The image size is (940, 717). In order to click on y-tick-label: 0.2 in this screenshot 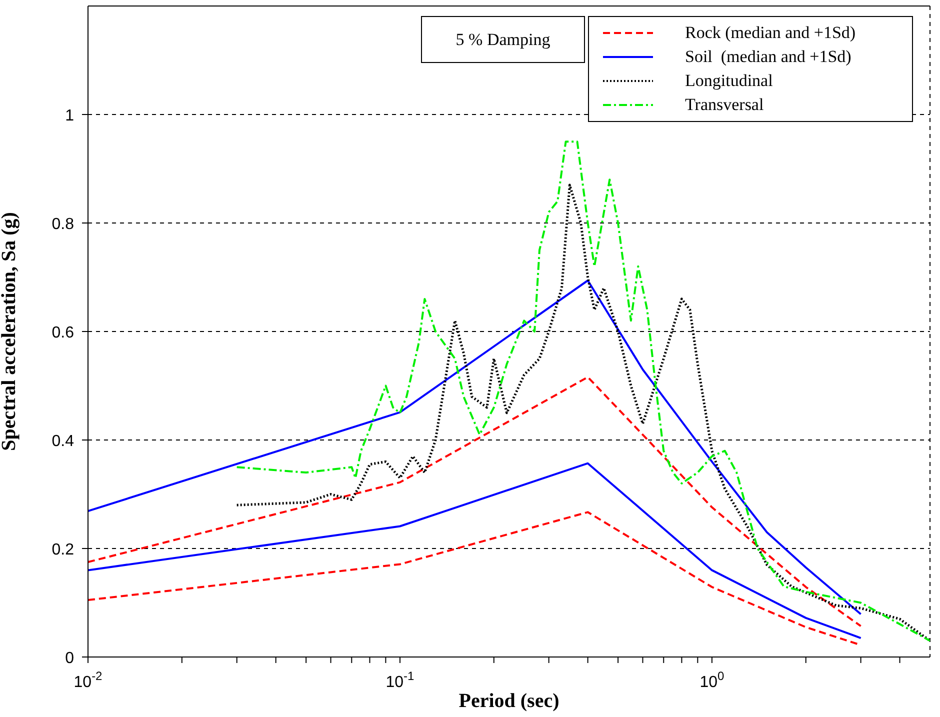, I will do `click(63, 550)`.